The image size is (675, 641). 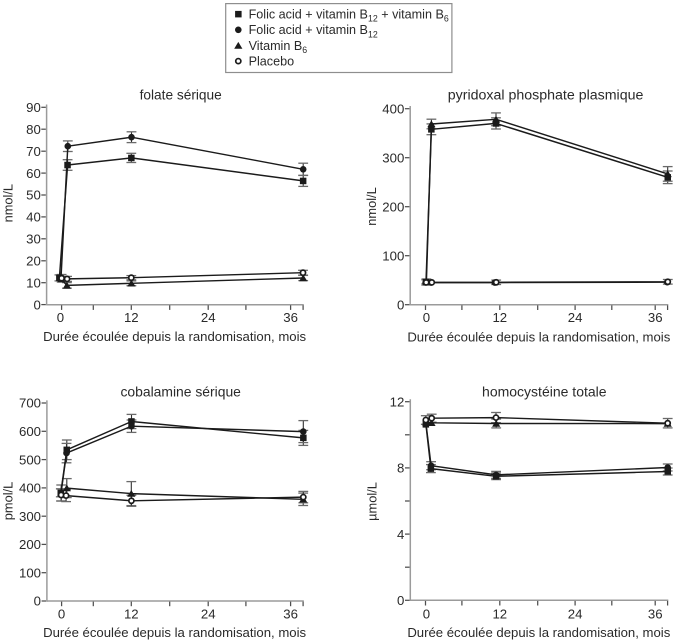 I want to click on svg-text: 90, so click(x=33, y=107).